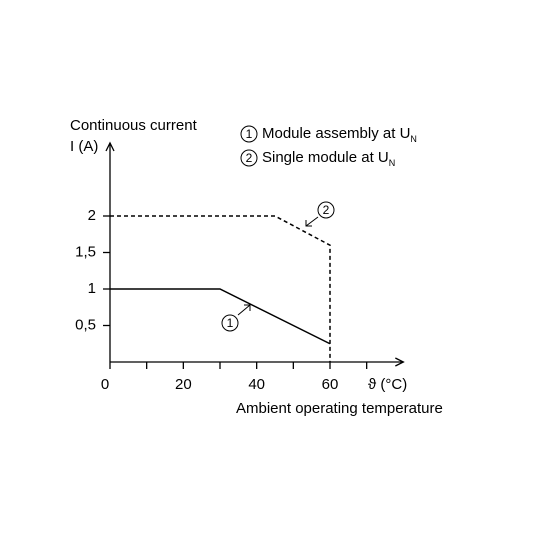 The image size is (540, 540). I want to click on legend-label: Module assembly at UN, so click(339, 134).